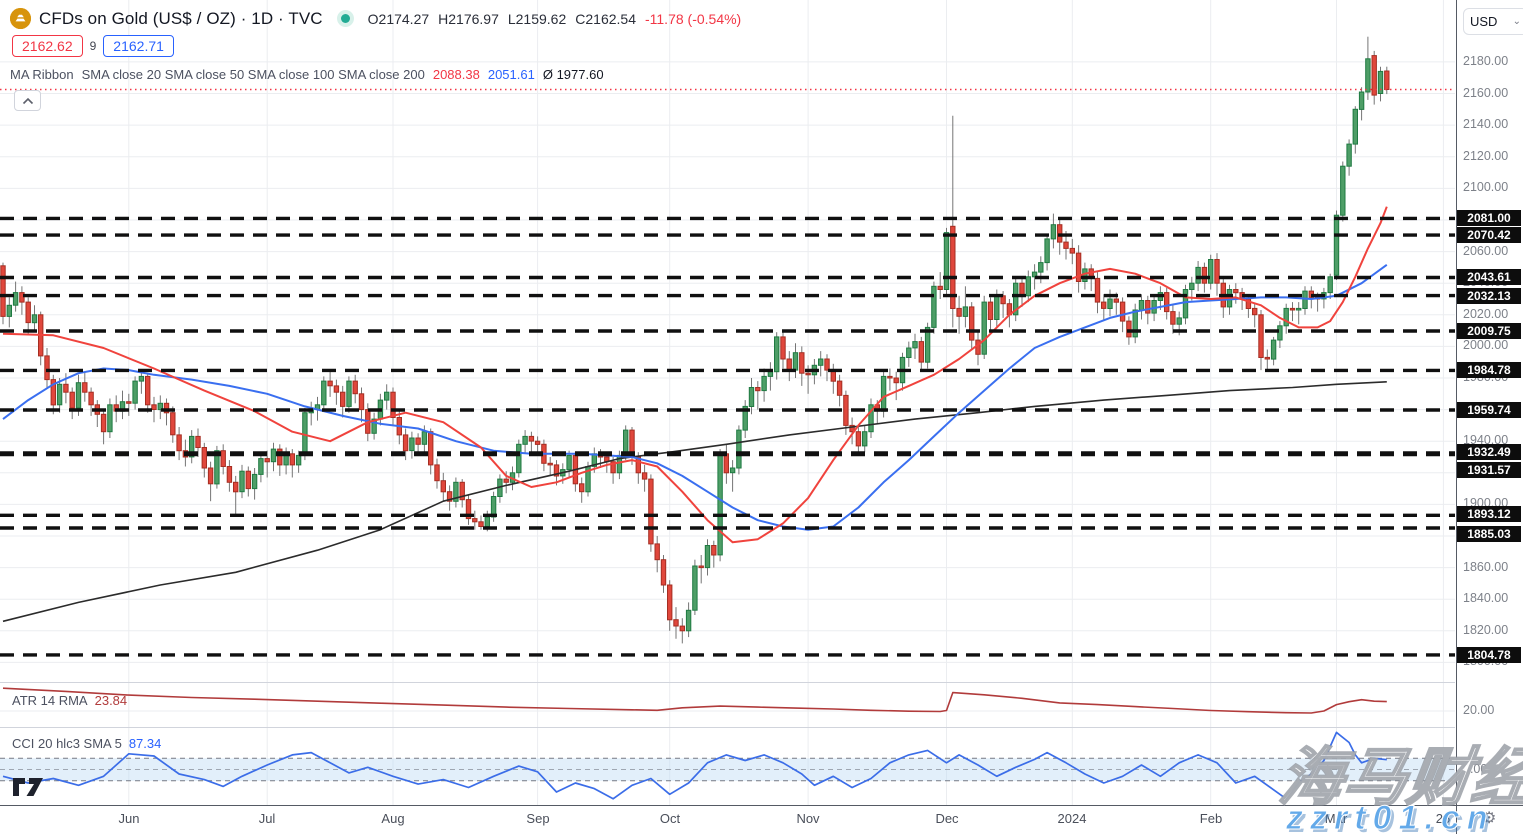 This screenshot has width=1523, height=834. Describe the element at coordinates (1486, 440) in the screenshot. I see `price-tick-label: 1940.00` at that location.